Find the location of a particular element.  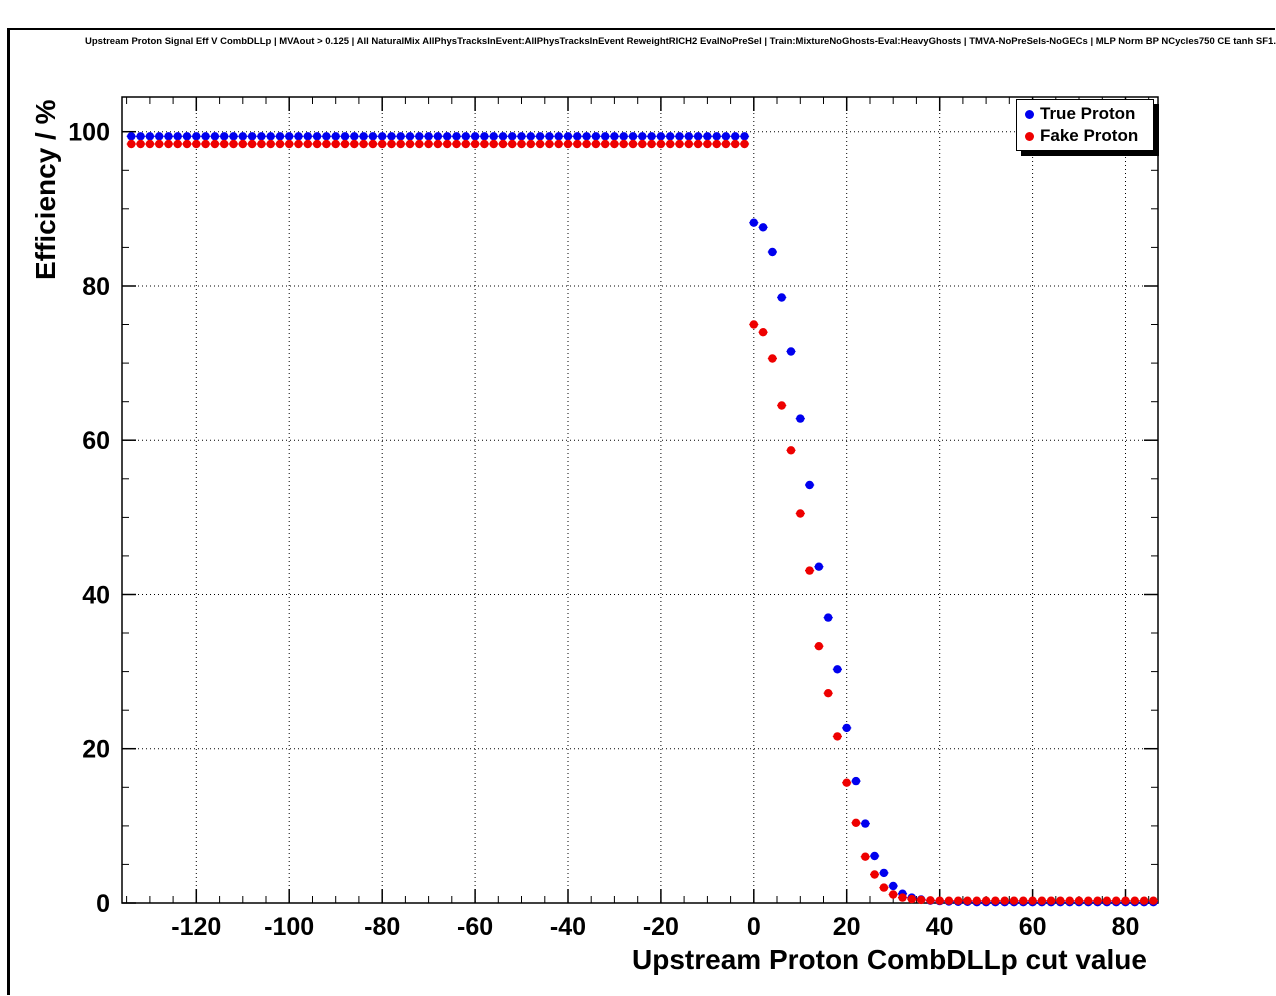

svg-text: -60 is located at coordinates (475, 927).